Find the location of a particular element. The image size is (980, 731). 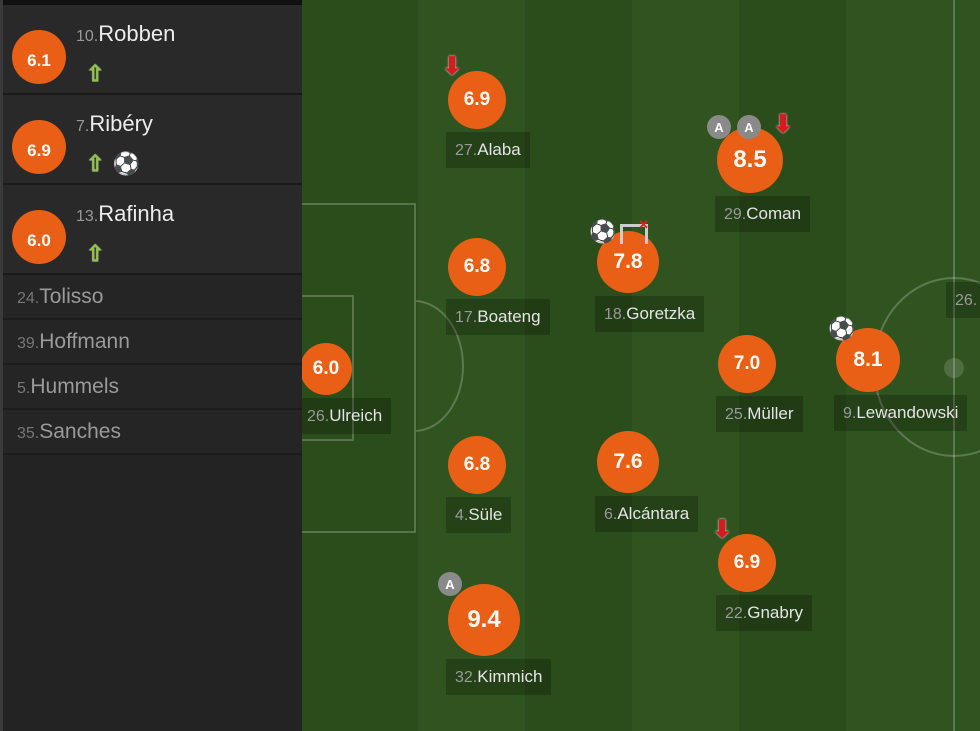

player-name-text: Robben is located at coordinates (137, 33).